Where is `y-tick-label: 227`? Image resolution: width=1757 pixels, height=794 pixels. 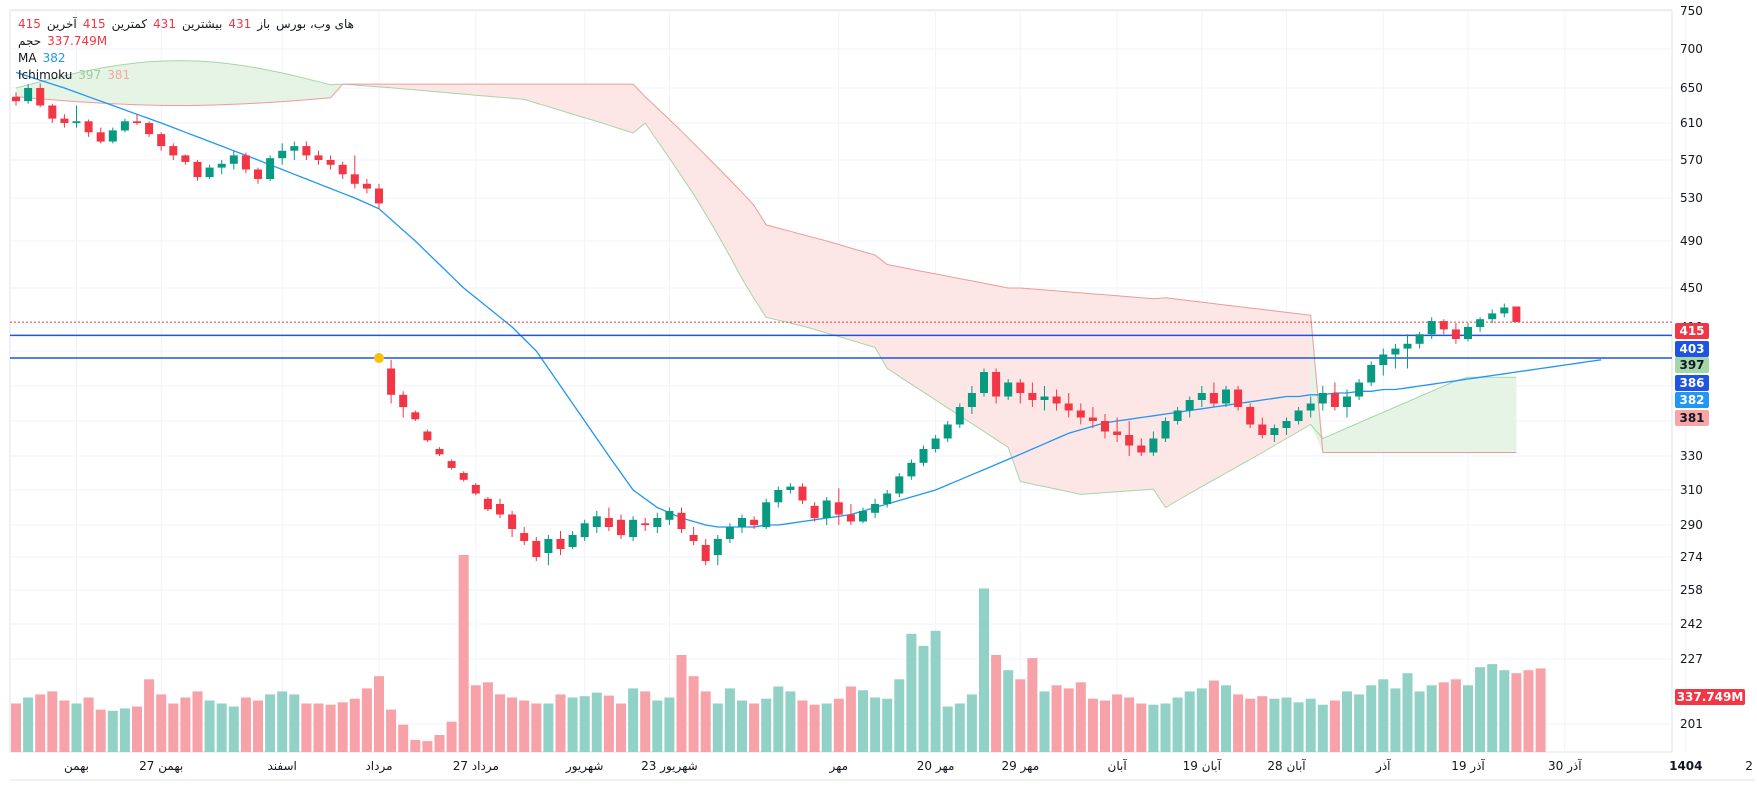
y-tick-label: 227 is located at coordinates (1691, 659).